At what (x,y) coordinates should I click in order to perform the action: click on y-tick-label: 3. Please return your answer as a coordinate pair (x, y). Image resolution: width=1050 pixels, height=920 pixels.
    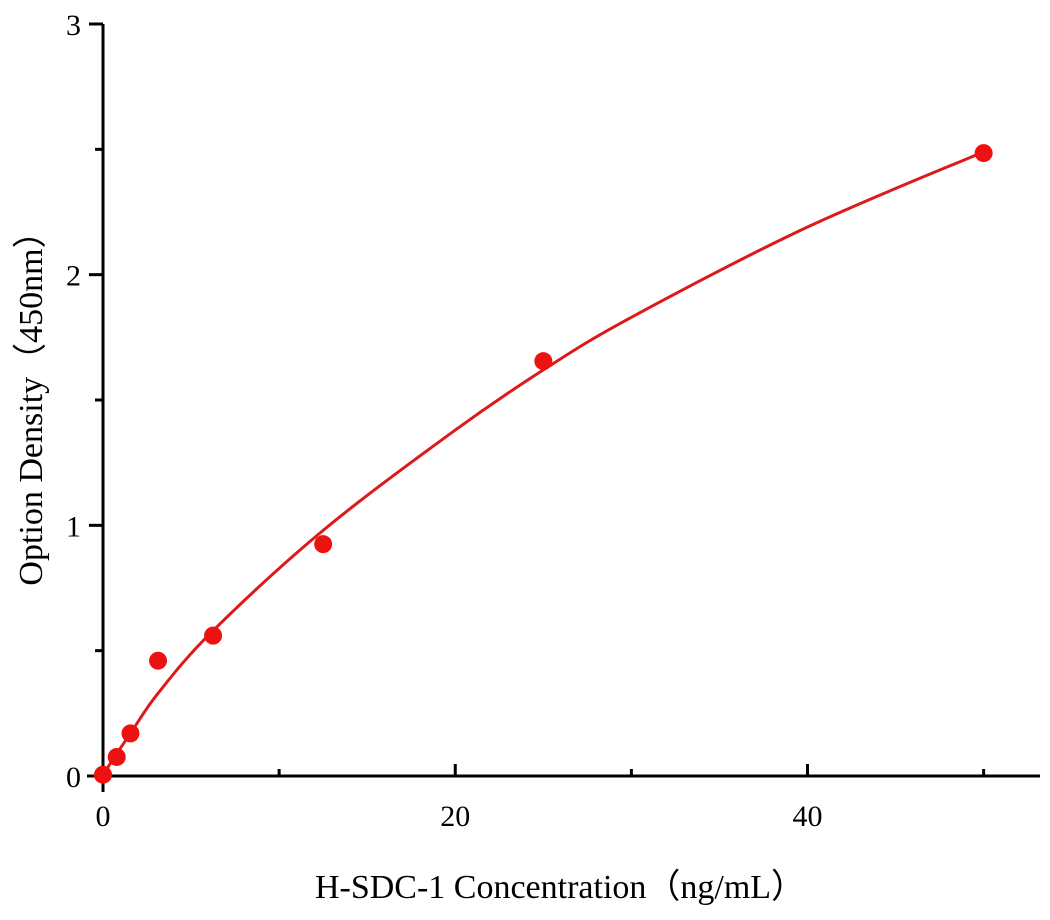
    Looking at the image, I should click on (73, 25).